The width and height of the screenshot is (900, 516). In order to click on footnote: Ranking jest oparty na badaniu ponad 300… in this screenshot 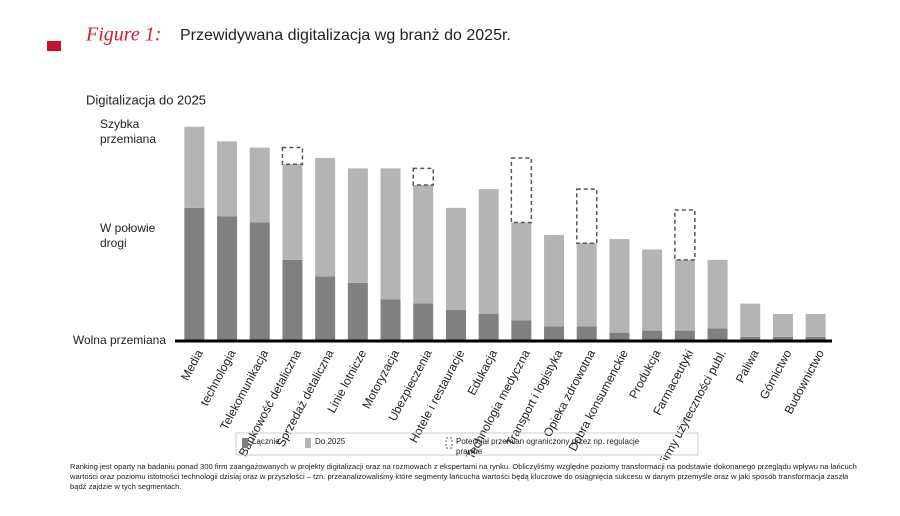, I will do `click(463, 476)`.